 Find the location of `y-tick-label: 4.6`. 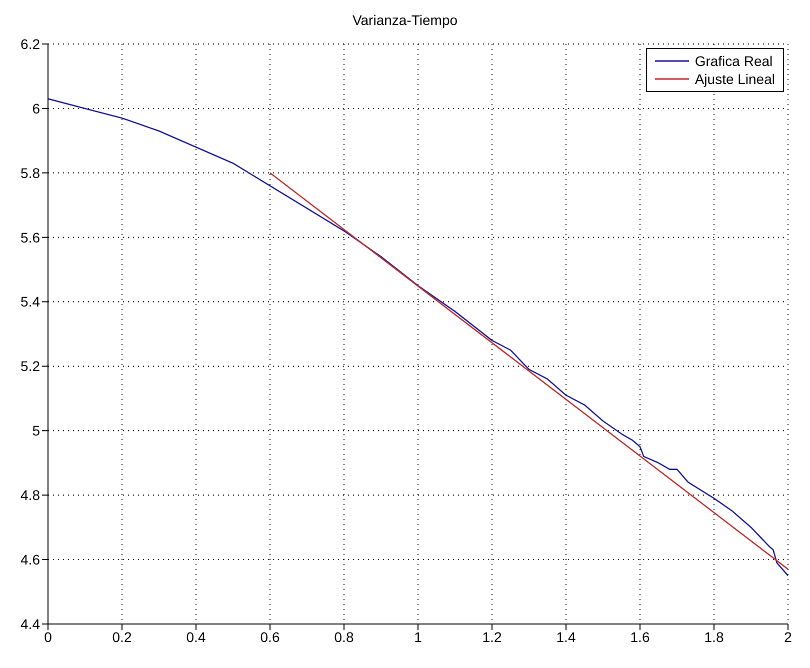

y-tick-label: 4.6 is located at coordinates (30, 560).